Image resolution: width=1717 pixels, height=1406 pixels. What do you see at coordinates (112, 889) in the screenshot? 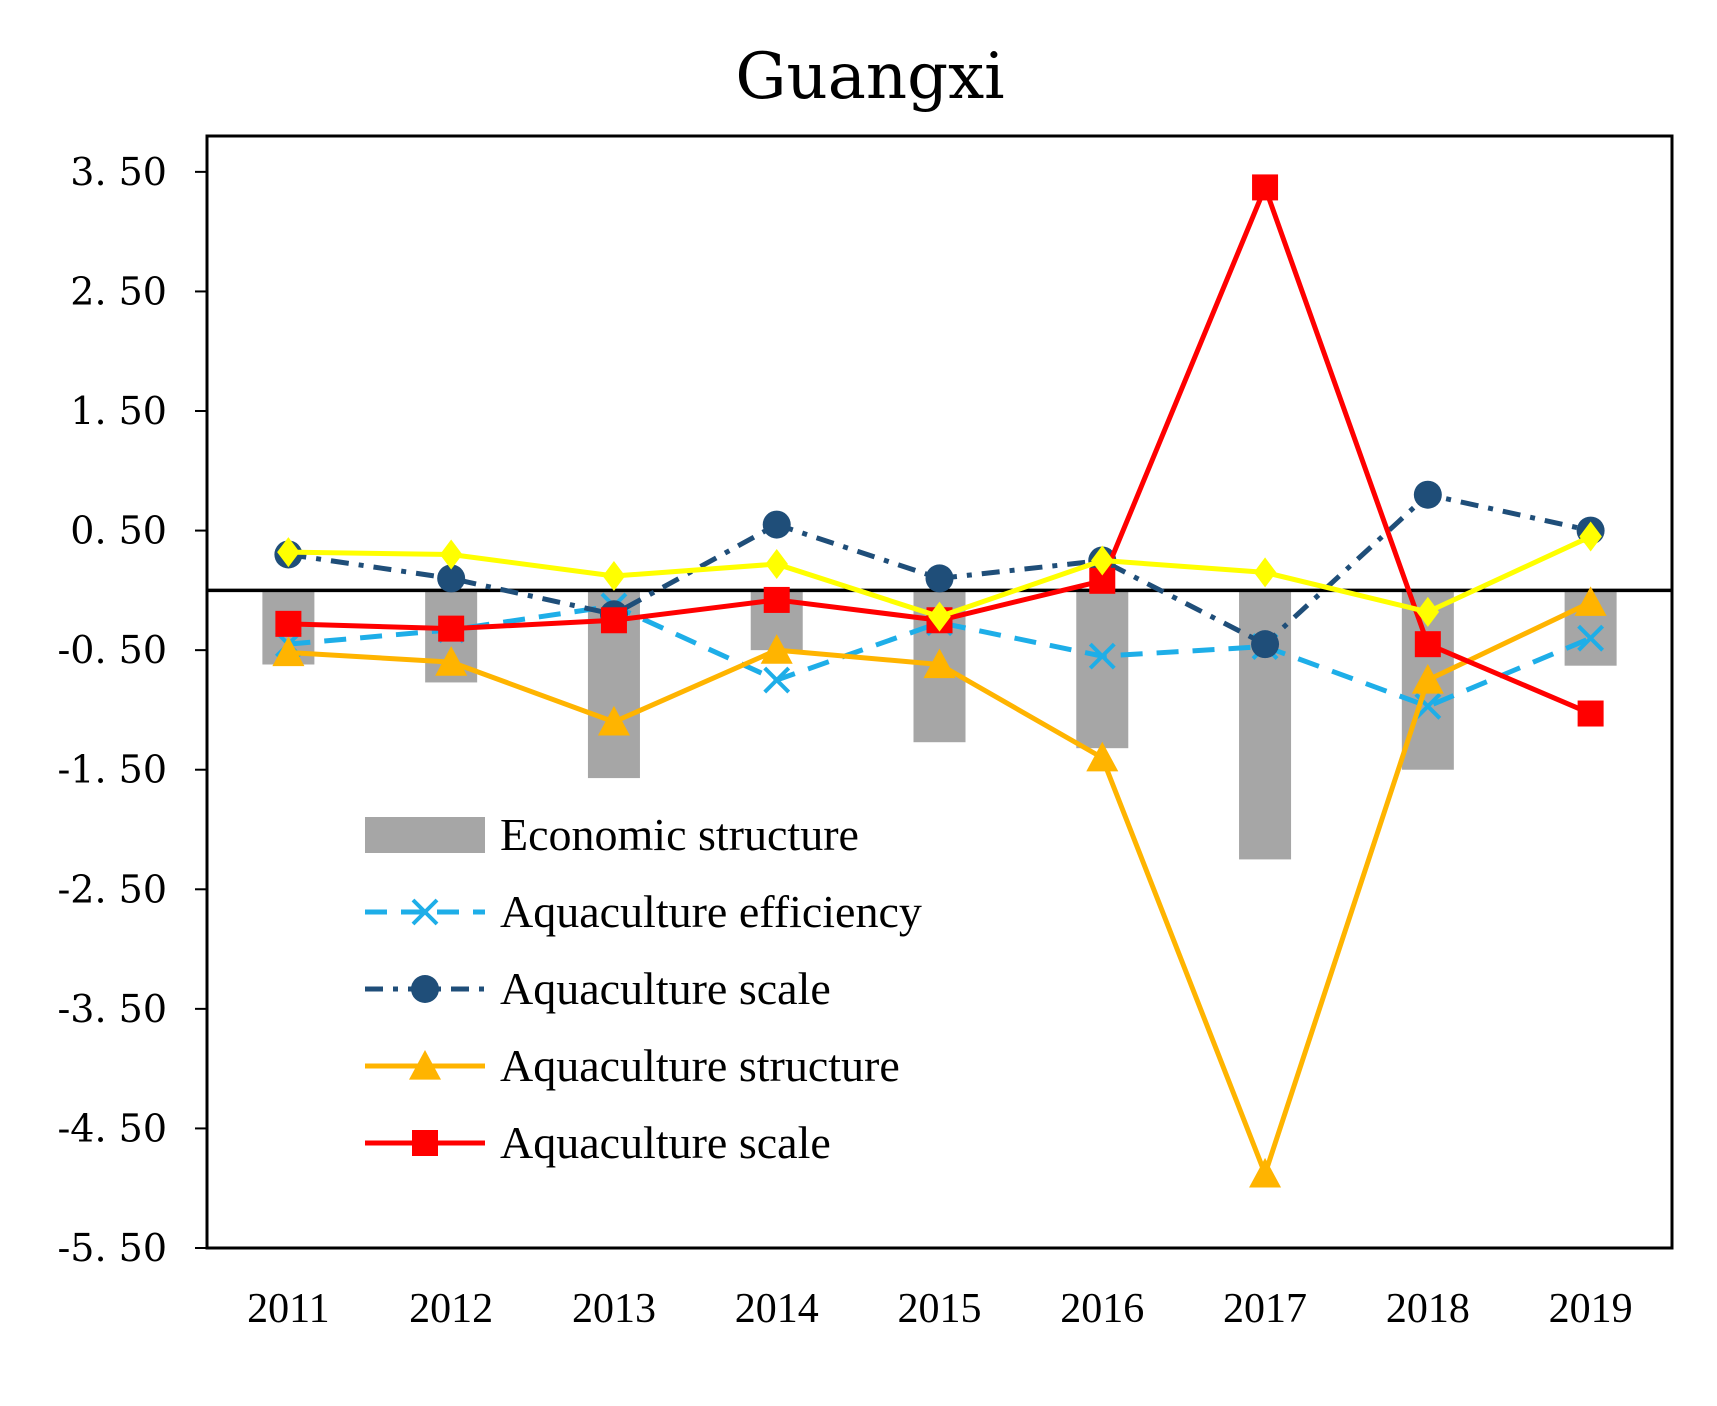
I see `y-tick-label: -2. 50` at bounding box center [112, 889].